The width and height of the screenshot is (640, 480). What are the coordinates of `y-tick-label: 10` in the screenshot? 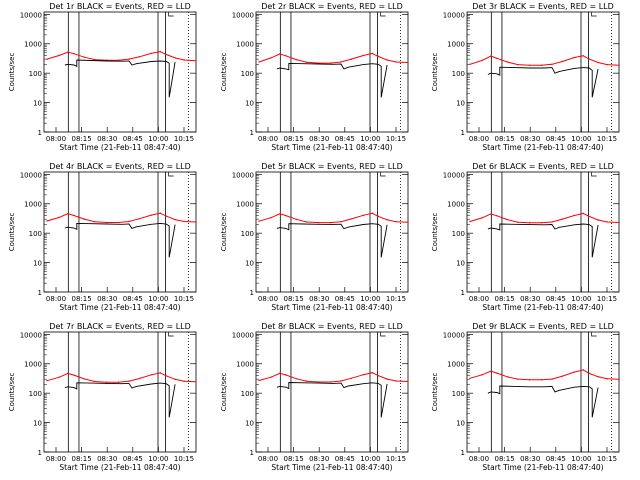 It's located at (460, 264).